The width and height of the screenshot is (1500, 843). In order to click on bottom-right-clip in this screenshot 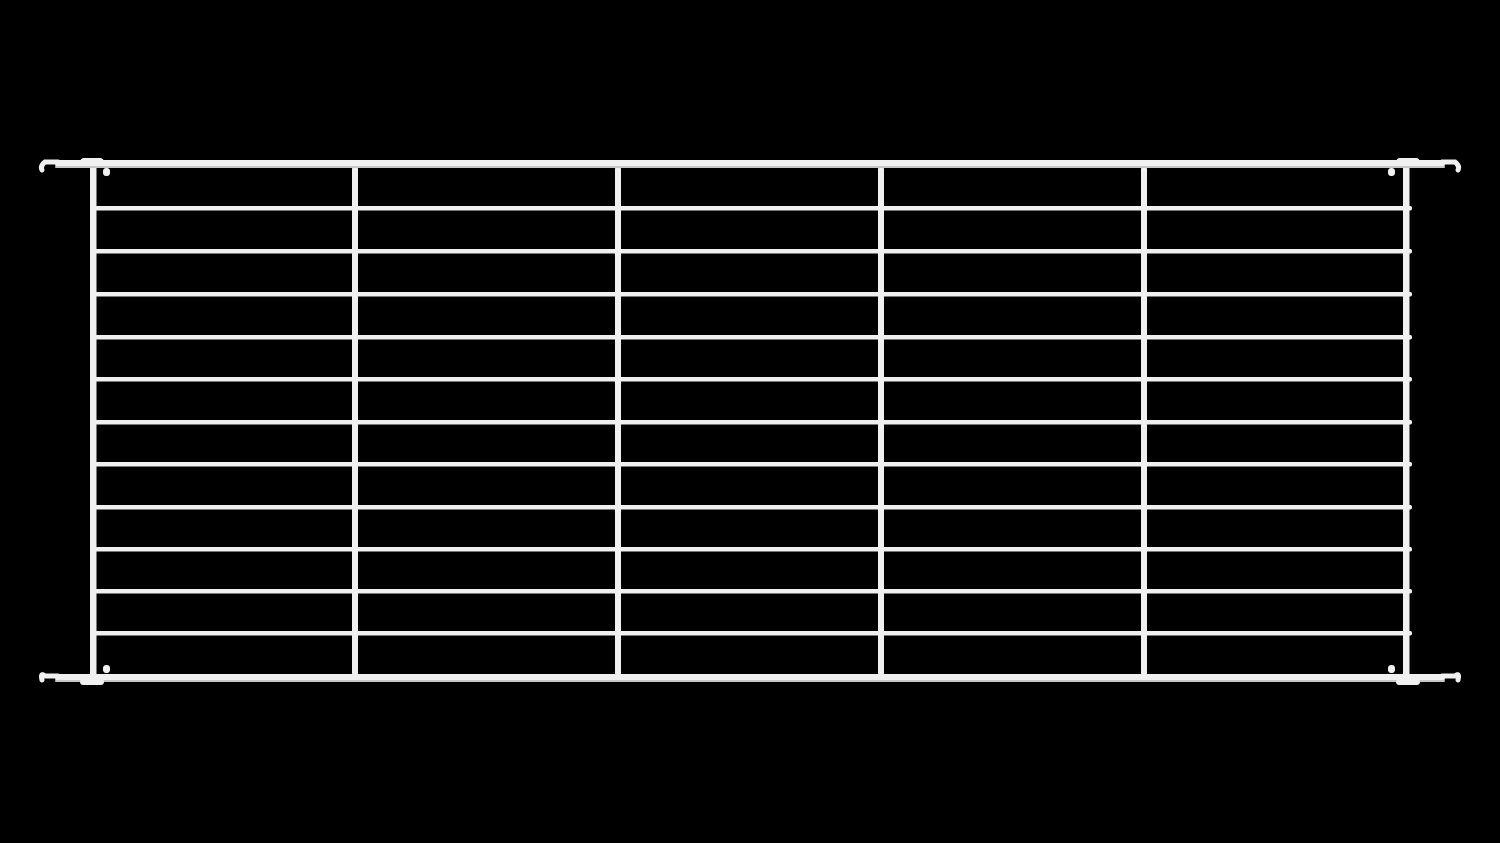, I will do `click(1408, 682)`.